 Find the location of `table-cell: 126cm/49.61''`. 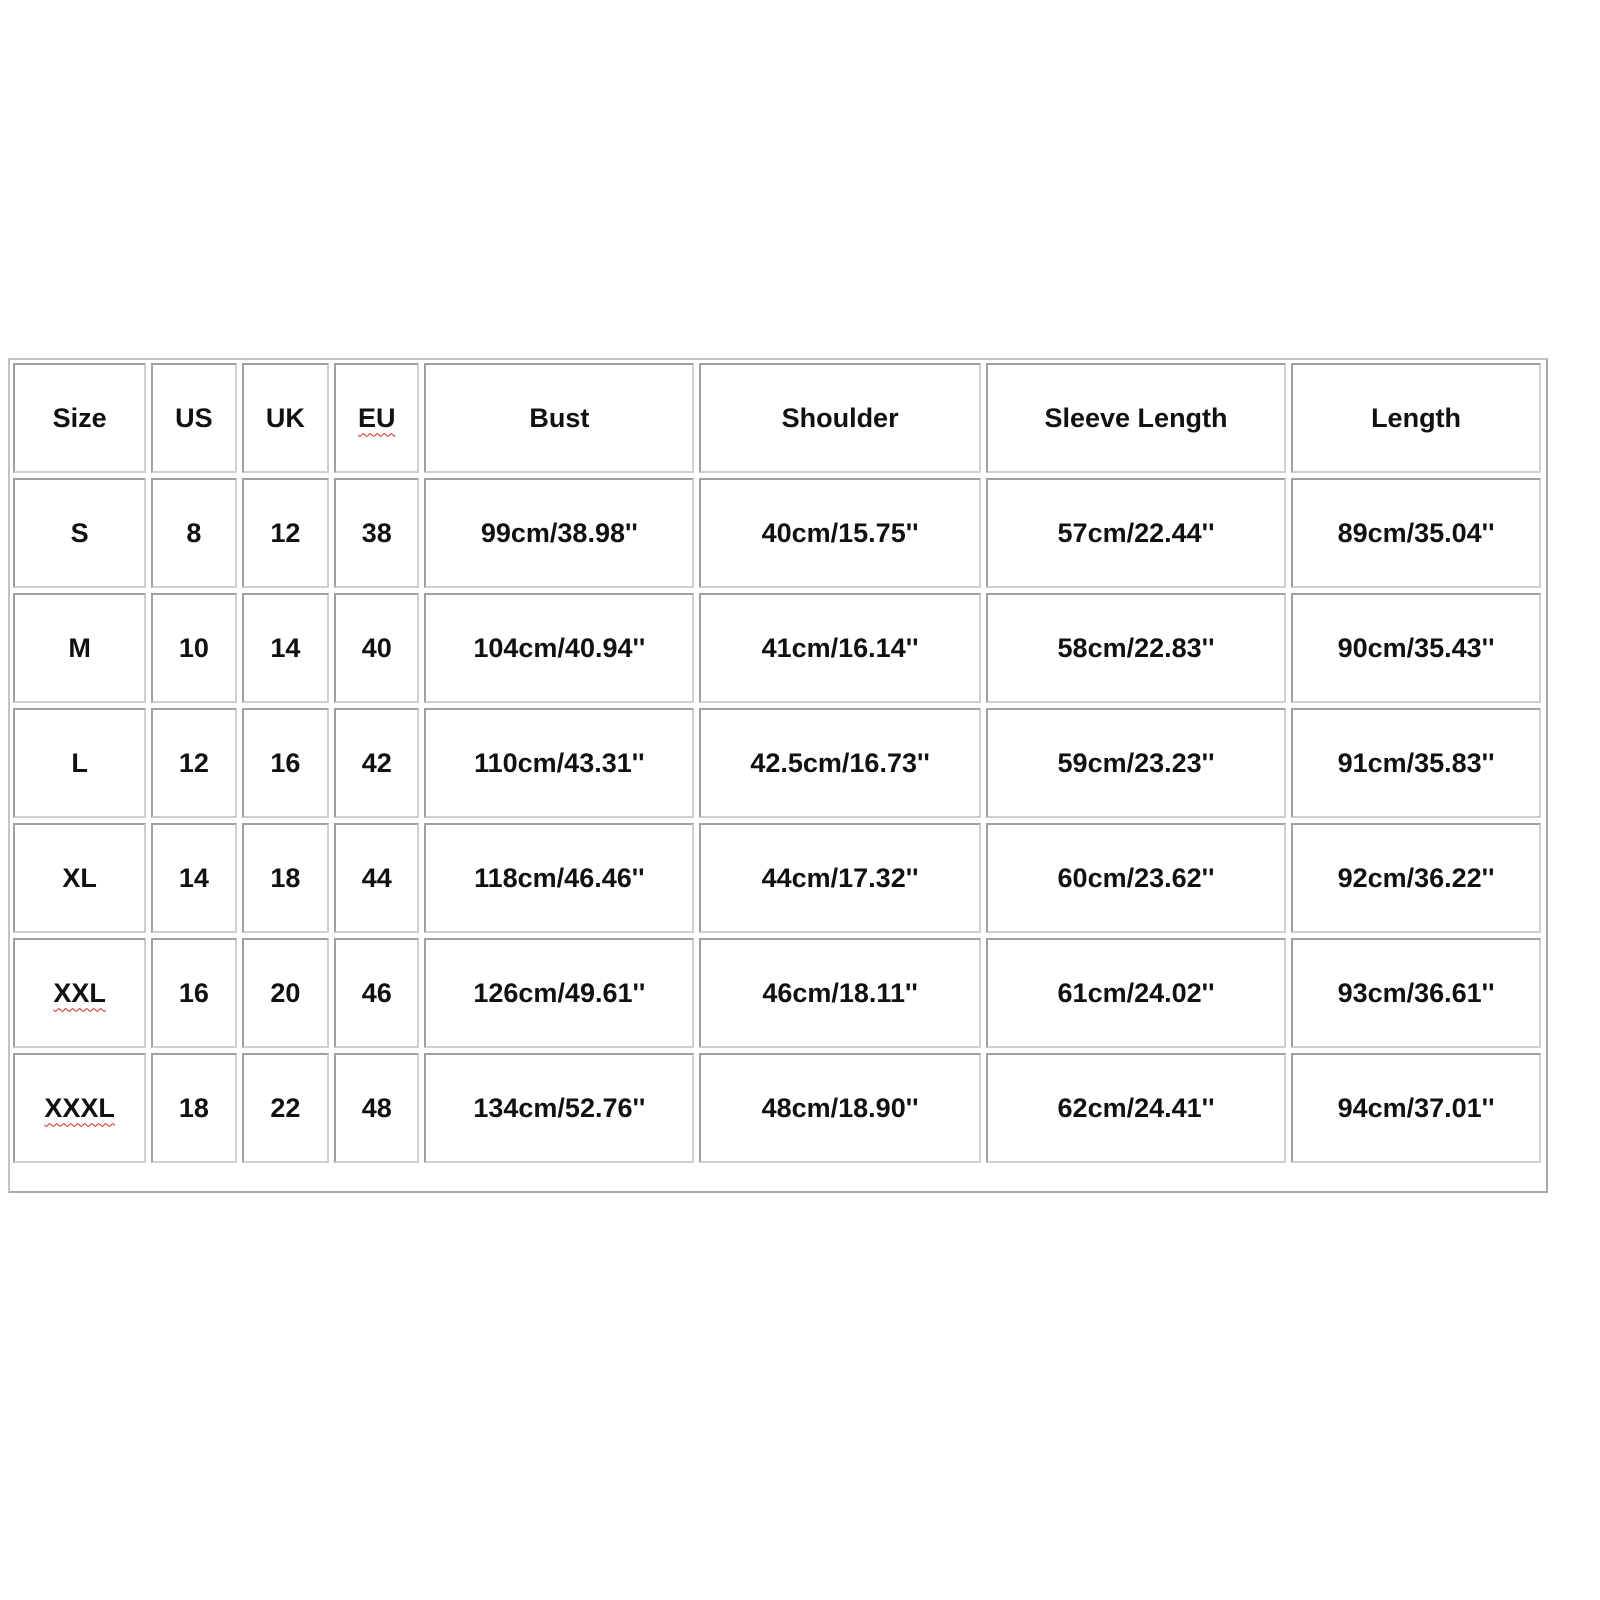

table-cell: 126cm/49.61'' is located at coordinates (559, 993).